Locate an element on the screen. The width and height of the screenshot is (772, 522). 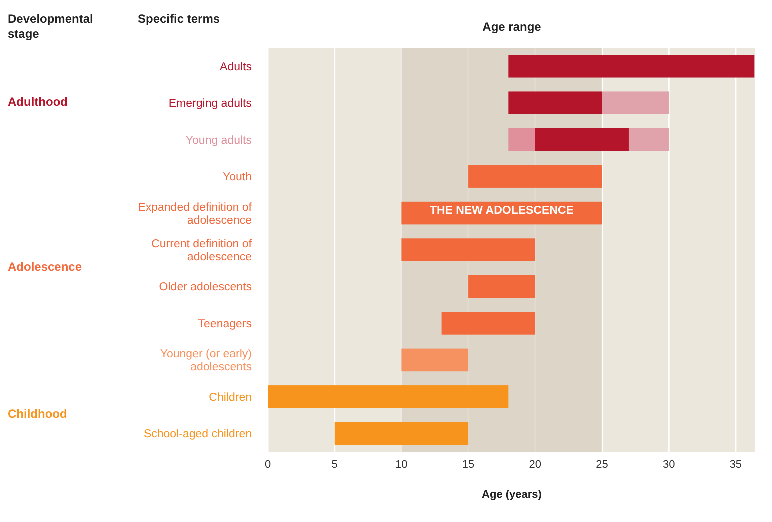
y-tick-label: Older adolescents is located at coordinates (205, 288).